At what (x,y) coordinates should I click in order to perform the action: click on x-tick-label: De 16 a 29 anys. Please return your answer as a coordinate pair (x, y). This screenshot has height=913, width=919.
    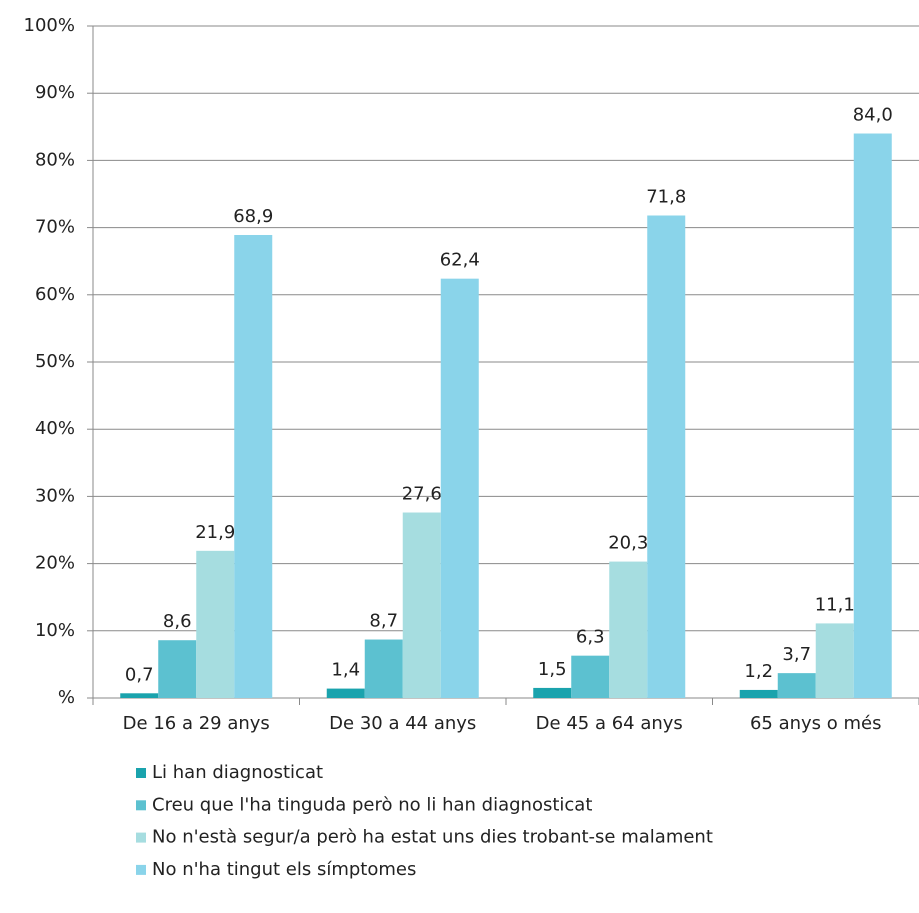
    Looking at the image, I should click on (196, 723).